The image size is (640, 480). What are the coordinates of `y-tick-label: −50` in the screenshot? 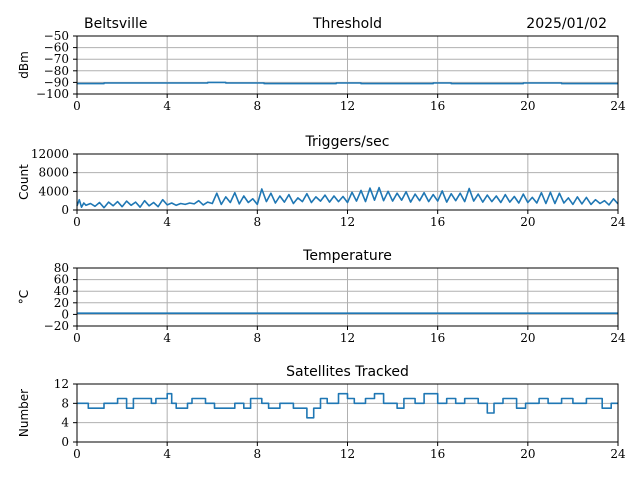 It's located at (56, 36).